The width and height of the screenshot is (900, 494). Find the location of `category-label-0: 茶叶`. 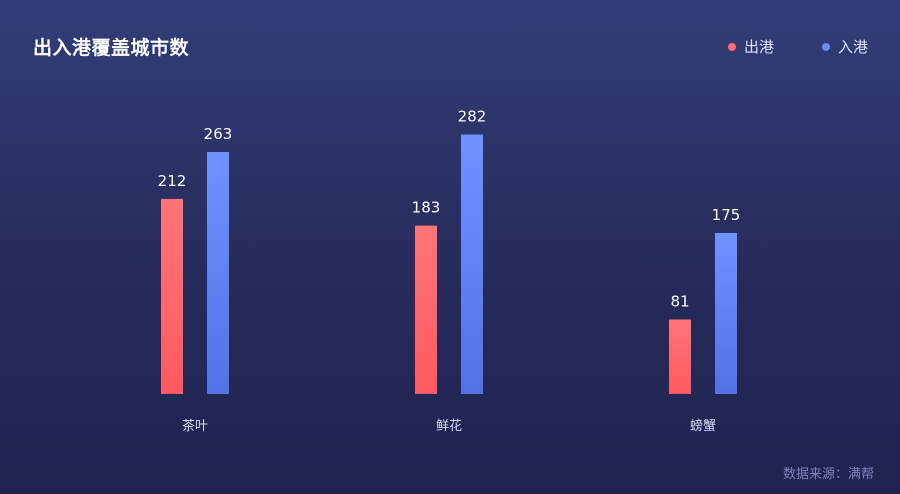

category-label-0: 茶叶 is located at coordinates (195, 426).